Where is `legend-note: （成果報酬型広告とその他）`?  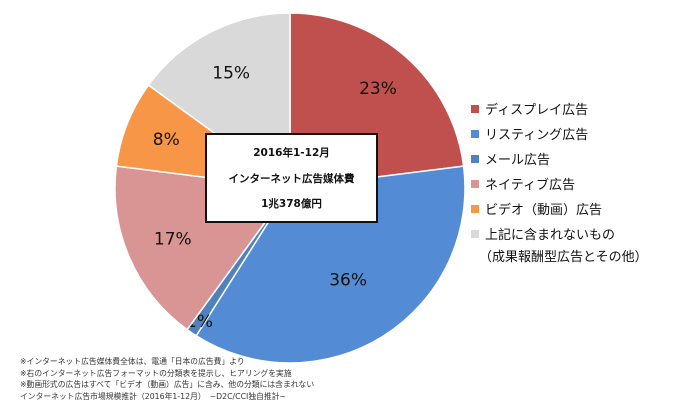
legend-note: （成果報酬型広告とその他） is located at coordinates (563, 257).